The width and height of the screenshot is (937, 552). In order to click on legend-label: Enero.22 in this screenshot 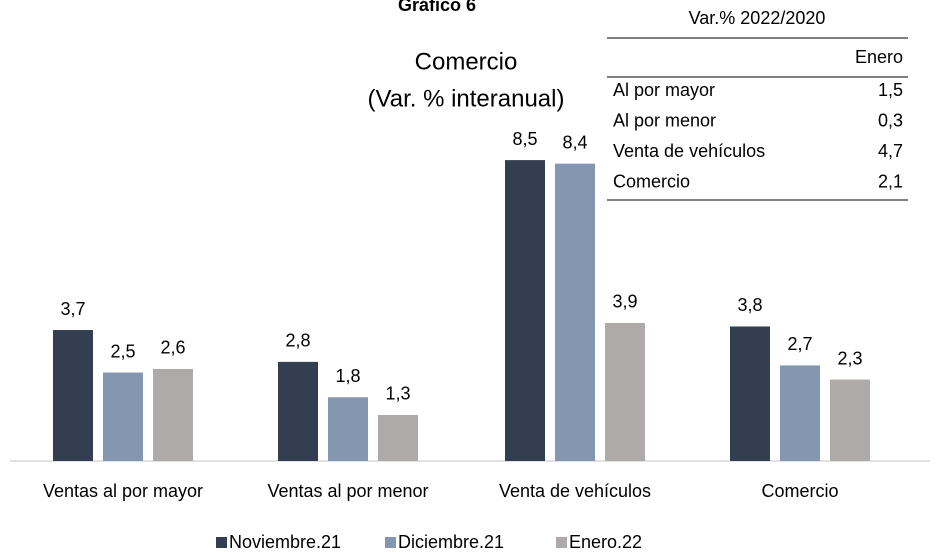, I will do `click(605, 542)`.